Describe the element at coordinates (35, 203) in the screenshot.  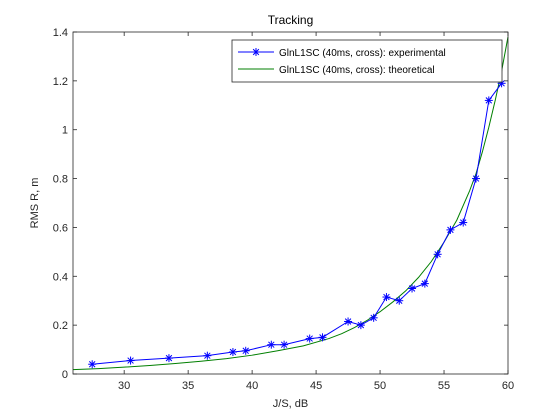
I see `y-axis-label: RMS R, m` at that location.